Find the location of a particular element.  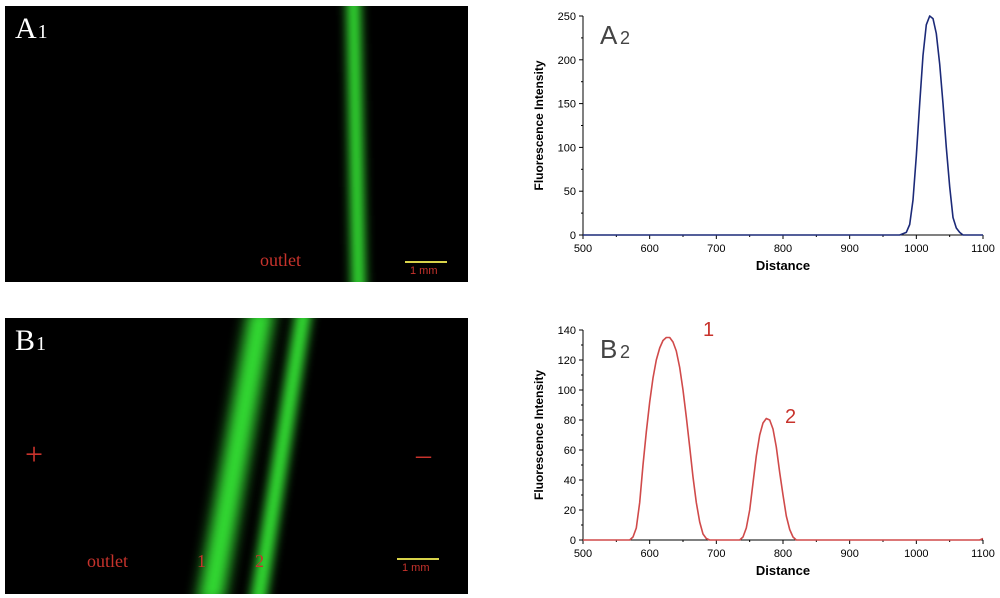

panel-label-b1-sub: 1 is located at coordinates (41, 344).